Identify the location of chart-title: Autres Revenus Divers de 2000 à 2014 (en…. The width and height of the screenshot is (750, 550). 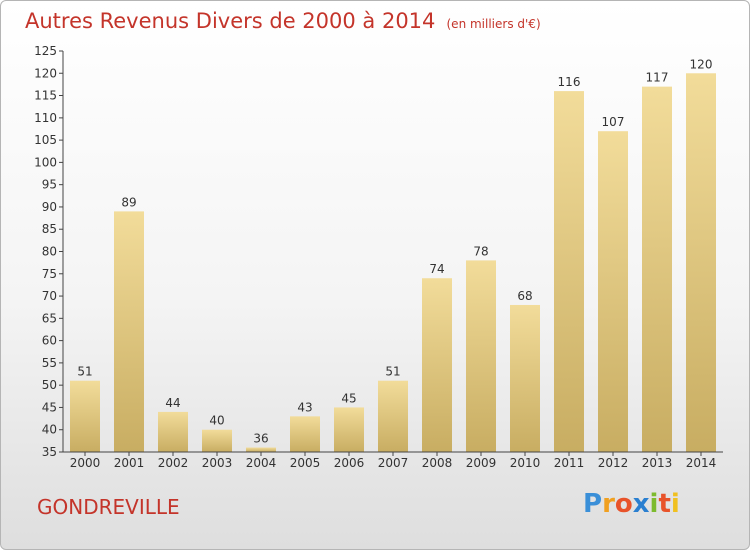
(283, 21).